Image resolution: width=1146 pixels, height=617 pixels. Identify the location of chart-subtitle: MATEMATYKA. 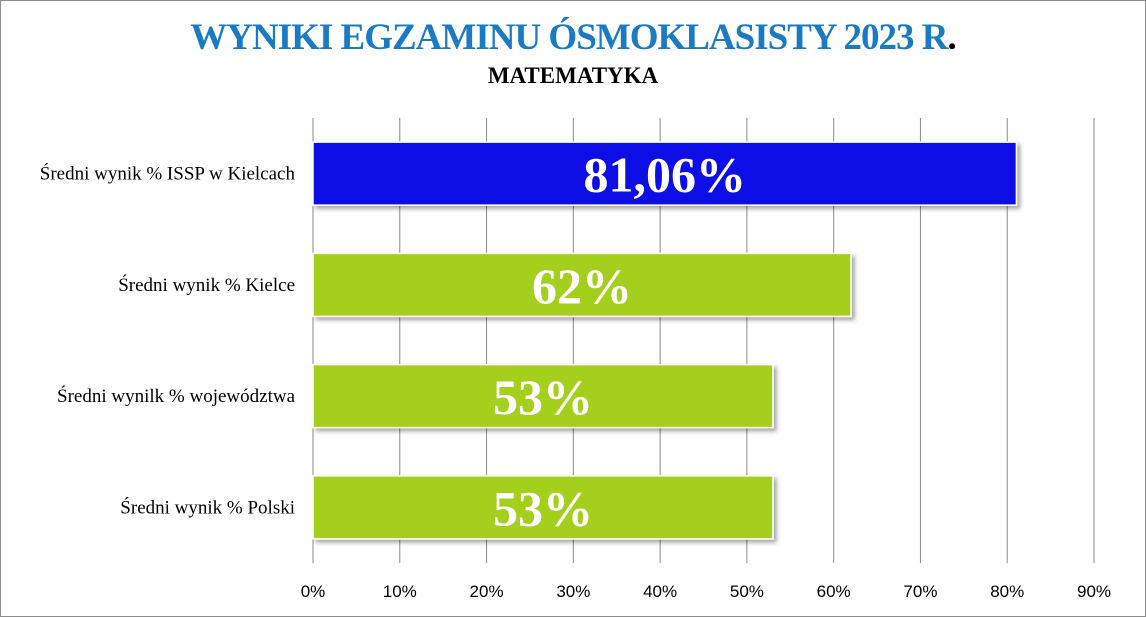
(573, 75).